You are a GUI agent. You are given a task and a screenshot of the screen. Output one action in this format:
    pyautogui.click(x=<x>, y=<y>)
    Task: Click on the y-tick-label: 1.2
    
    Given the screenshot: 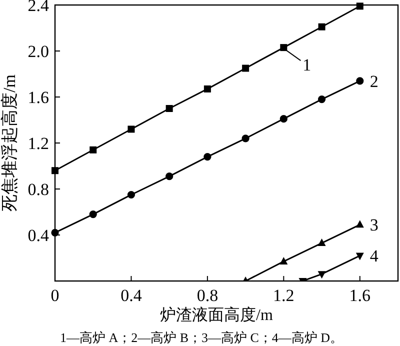 What is the action you would take?
    pyautogui.click(x=38, y=143)
    